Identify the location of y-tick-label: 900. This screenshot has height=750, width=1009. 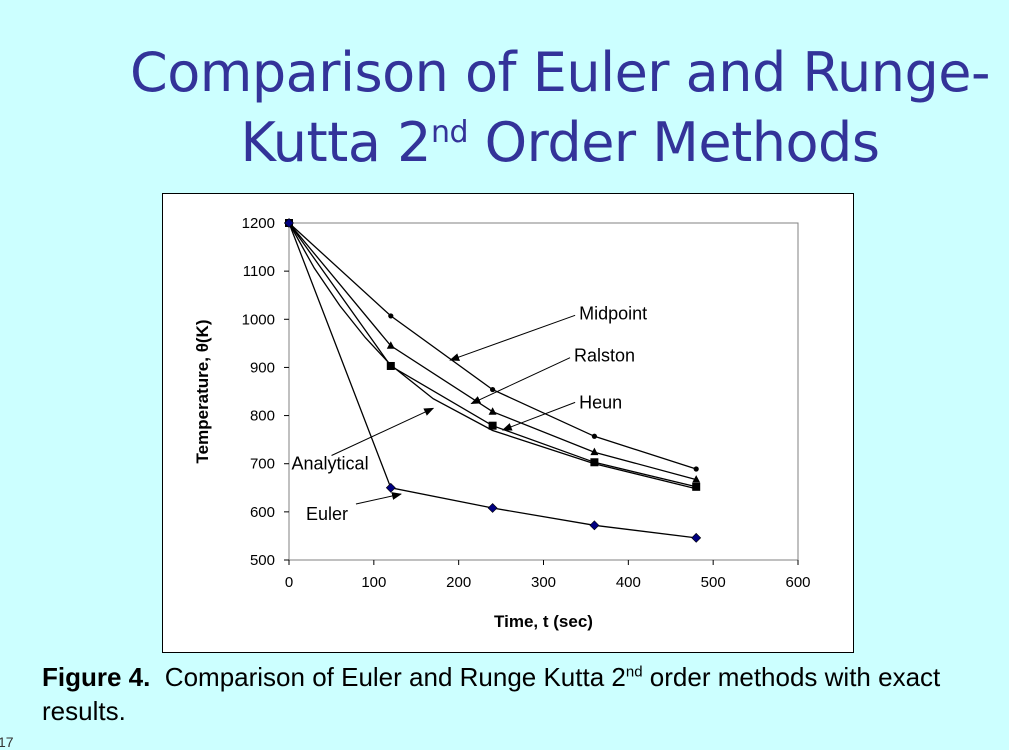
(262, 367).